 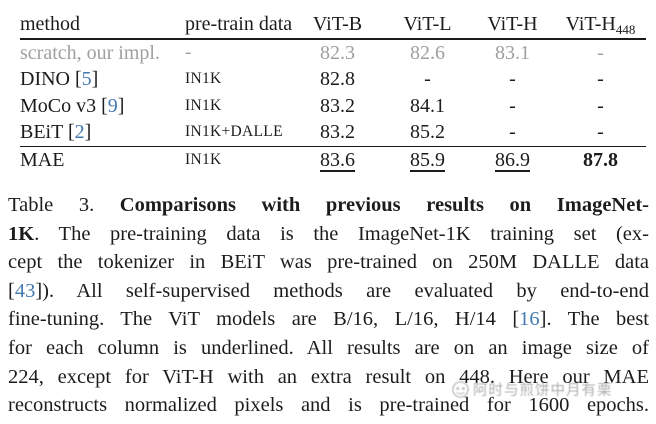 I want to click on col-header-vit-h448: ViT-H448, so click(x=600, y=27).